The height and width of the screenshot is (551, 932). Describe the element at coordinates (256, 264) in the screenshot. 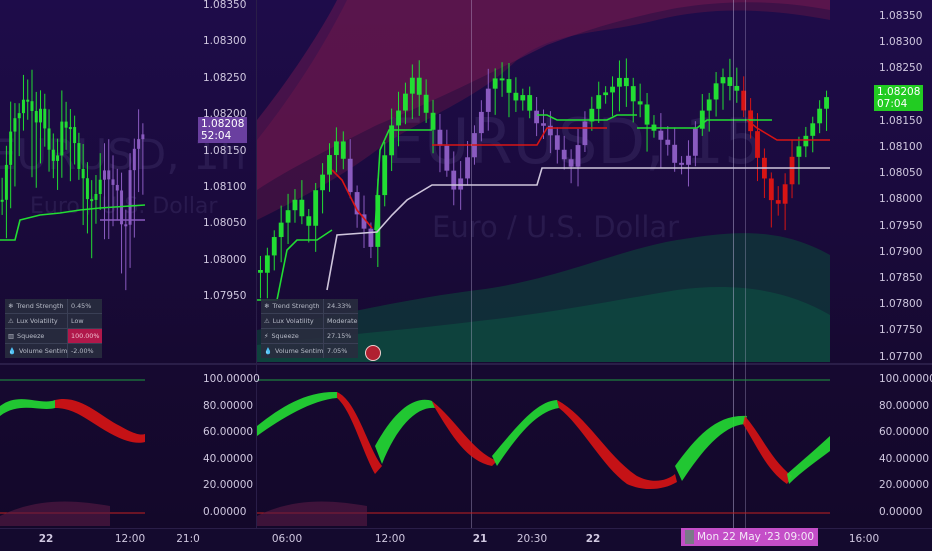

I see `pane-divider-vertical` at that location.